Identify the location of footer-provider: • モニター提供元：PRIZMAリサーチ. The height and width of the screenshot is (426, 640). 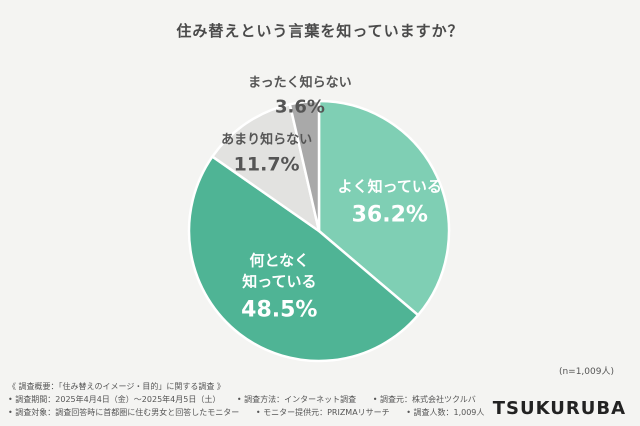
(322, 412).